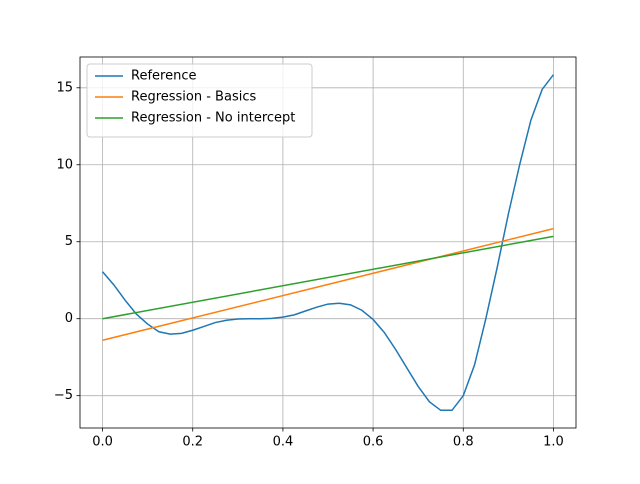 The width and height of the screenshot is (640, 484). I want to click on x-tick-label: 0.4, so click(283, 442).